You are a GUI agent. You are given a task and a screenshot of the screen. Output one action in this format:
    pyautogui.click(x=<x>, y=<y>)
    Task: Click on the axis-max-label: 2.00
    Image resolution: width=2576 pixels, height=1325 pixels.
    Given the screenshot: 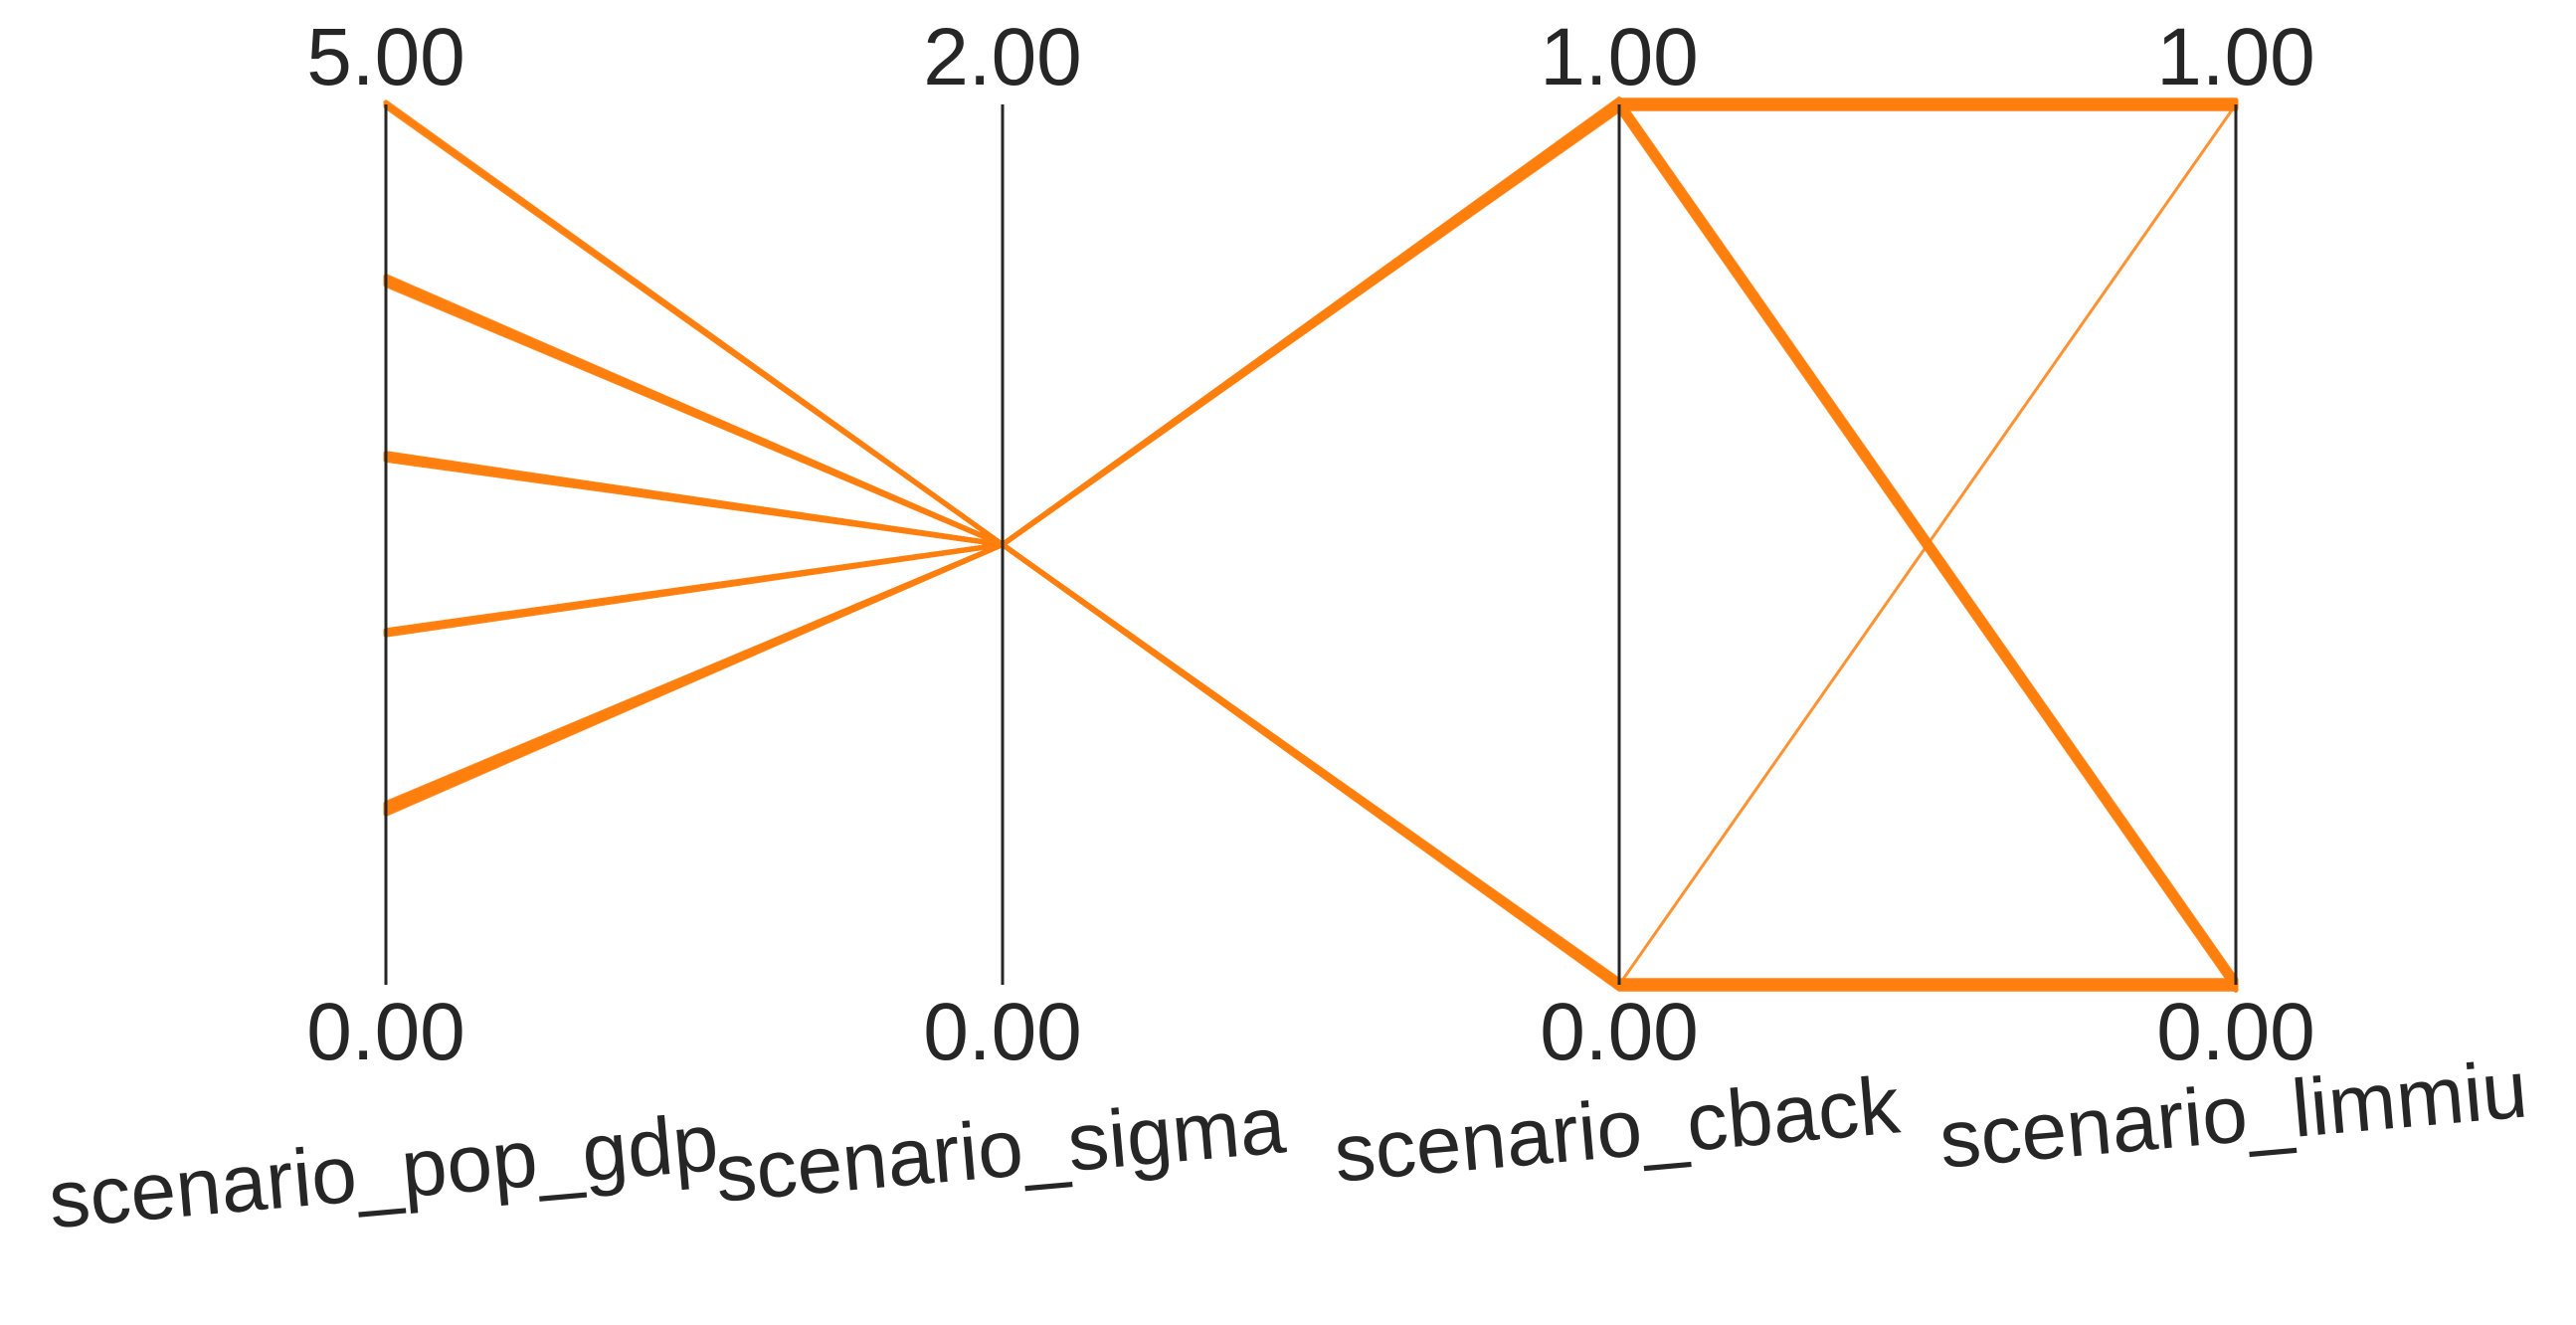 What is the action you would take?
    pyautogui.click(x=1002, y=57)
    